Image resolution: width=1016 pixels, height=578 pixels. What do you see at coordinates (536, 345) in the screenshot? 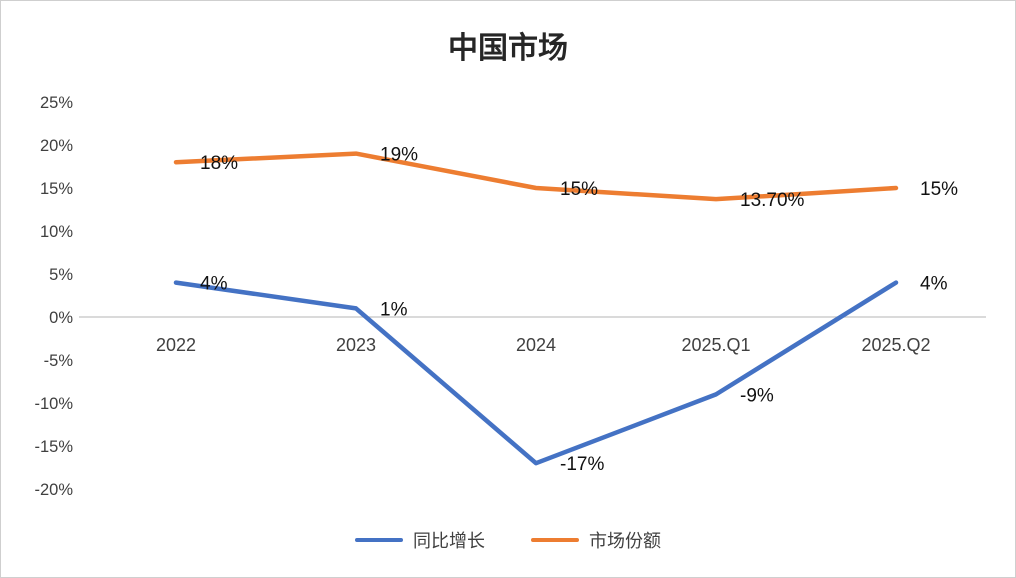
I see `x-tick-label: 2024` at bounding box center [536, 345].